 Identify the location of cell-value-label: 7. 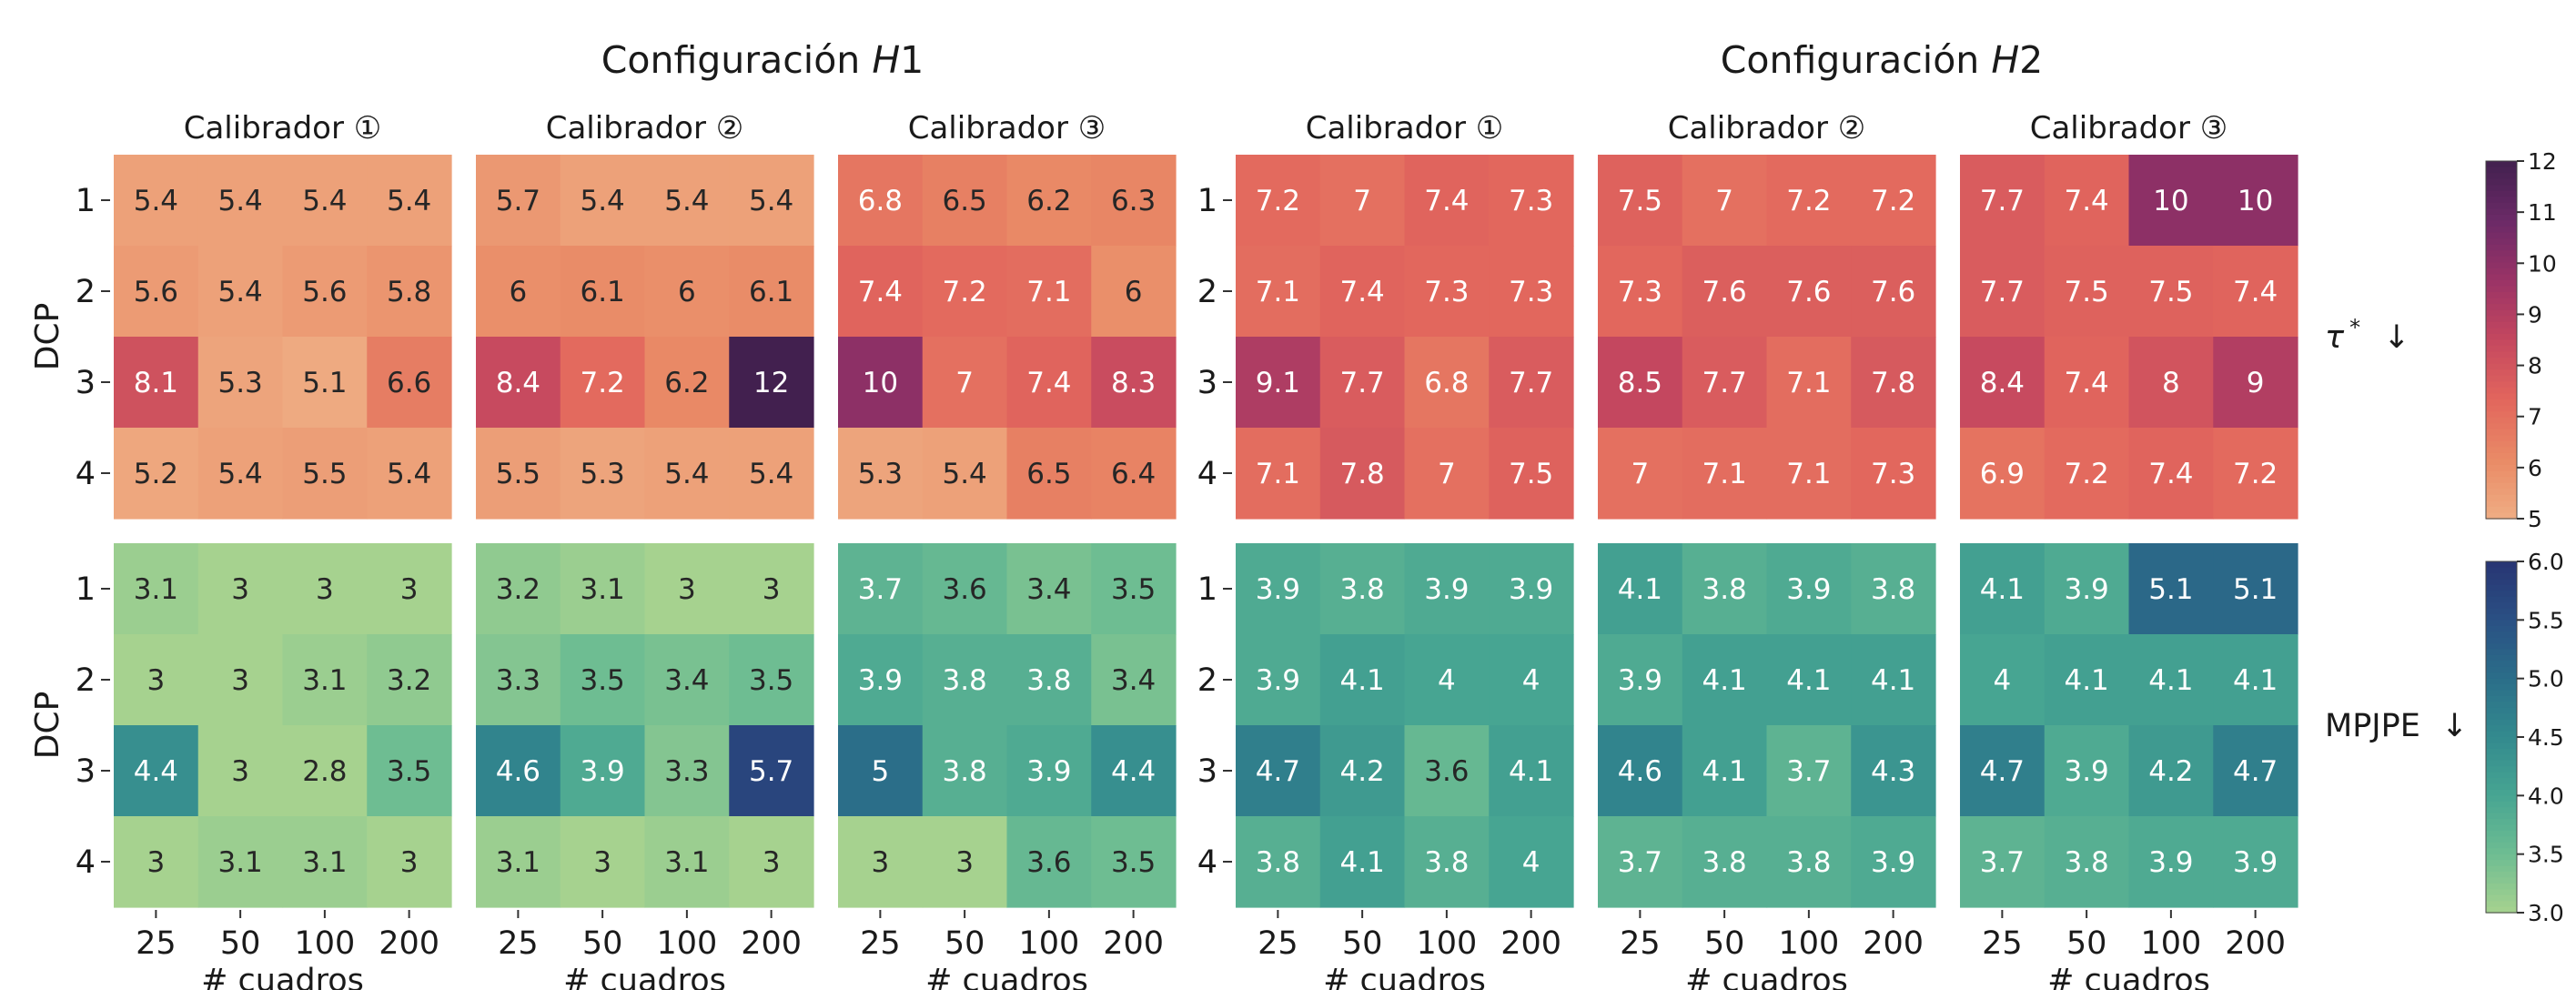
(1640, 474).